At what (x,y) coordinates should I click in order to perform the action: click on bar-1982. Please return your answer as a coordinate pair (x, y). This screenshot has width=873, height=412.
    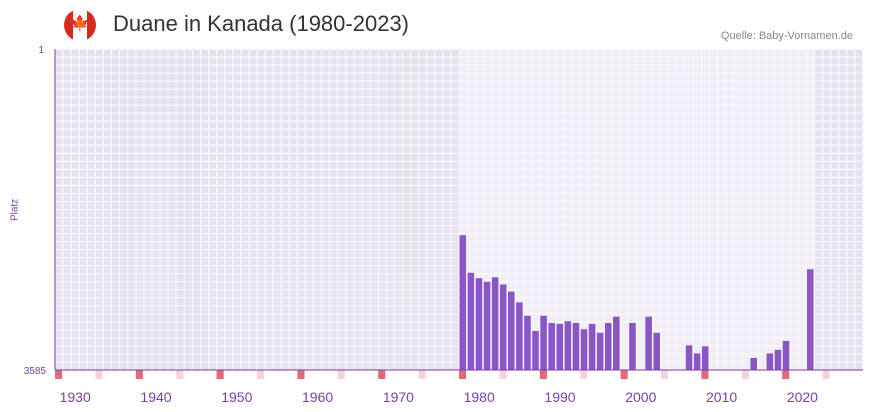
    Looking at the image, I should click on (495, 323).